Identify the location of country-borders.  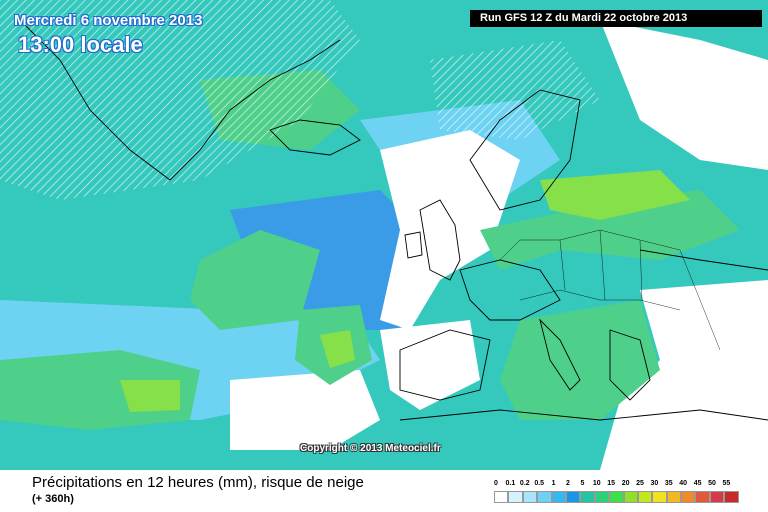
(610, 290).